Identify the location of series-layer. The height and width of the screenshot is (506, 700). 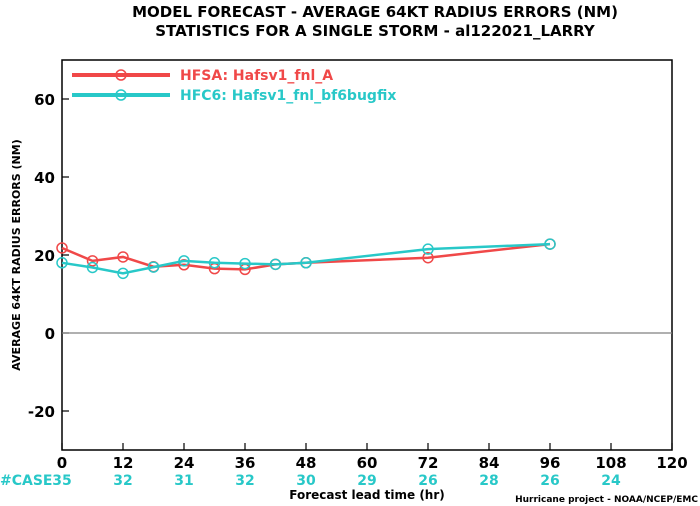
(306, 259).